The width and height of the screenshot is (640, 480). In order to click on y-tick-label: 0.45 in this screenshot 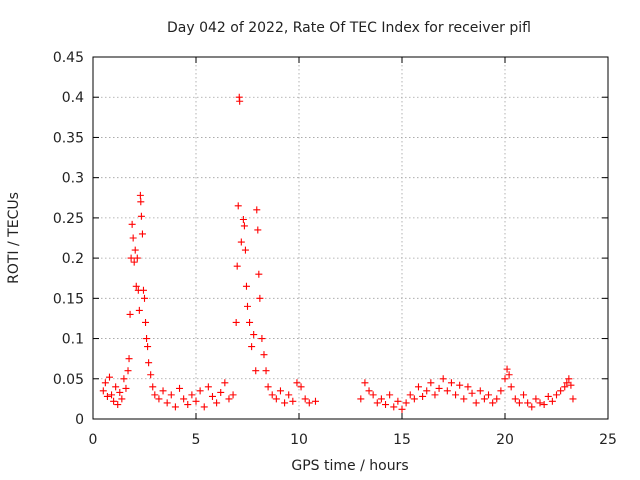, I will do `click(68, 58)`.